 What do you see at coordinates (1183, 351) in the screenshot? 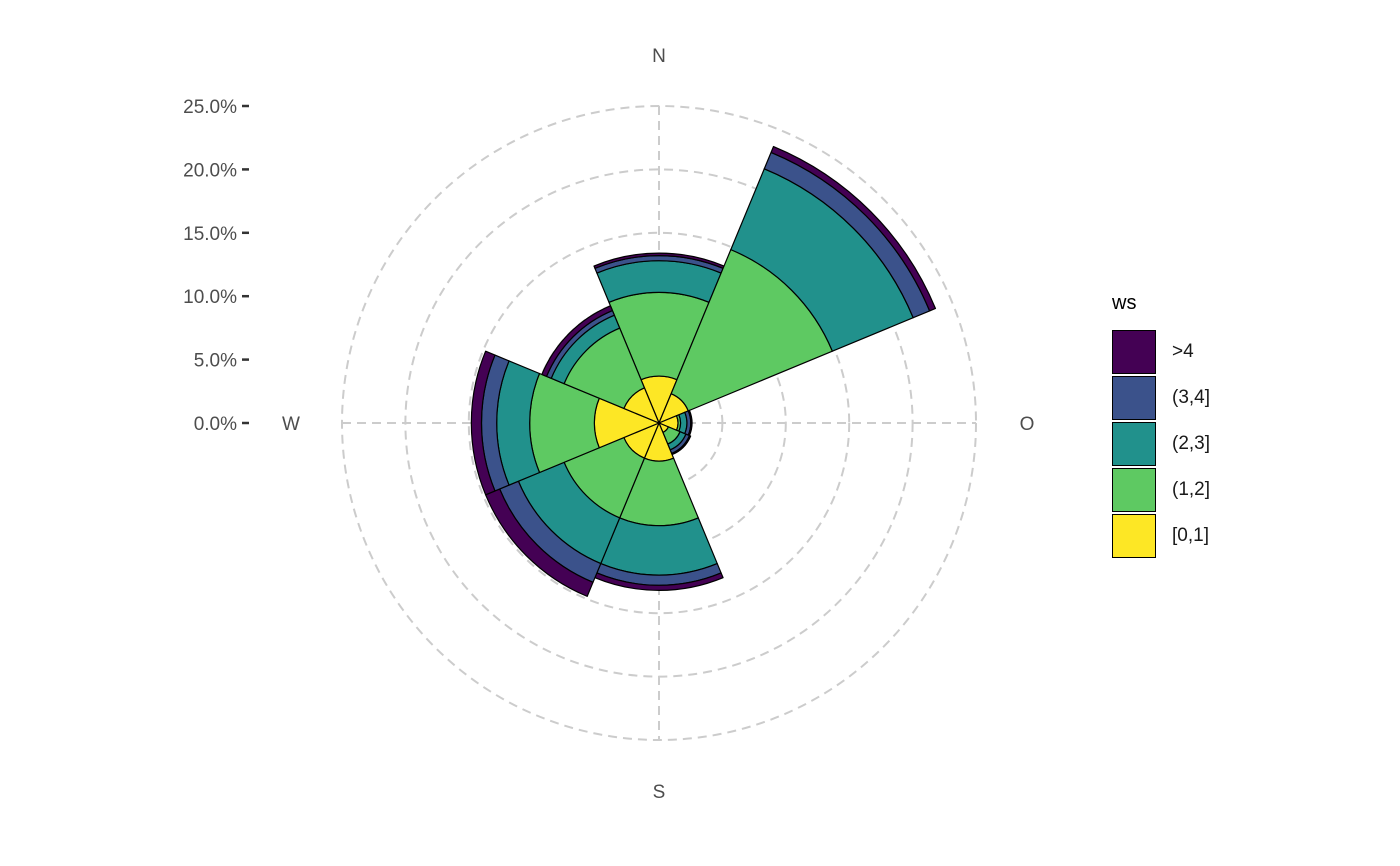
I see `legend-label: >4` at bounding box center [1183, 351].